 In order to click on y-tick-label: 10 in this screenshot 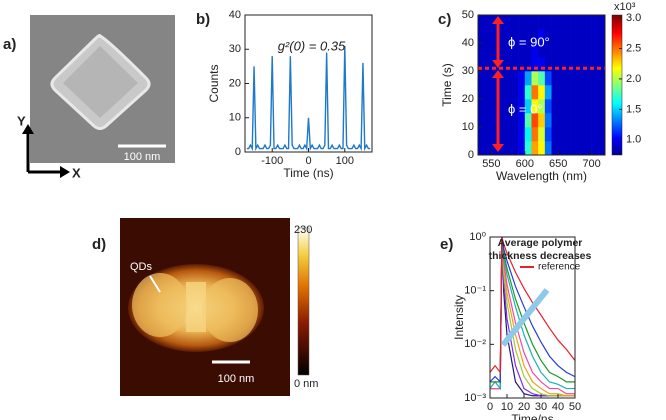, I will do `click(235, 118)`.